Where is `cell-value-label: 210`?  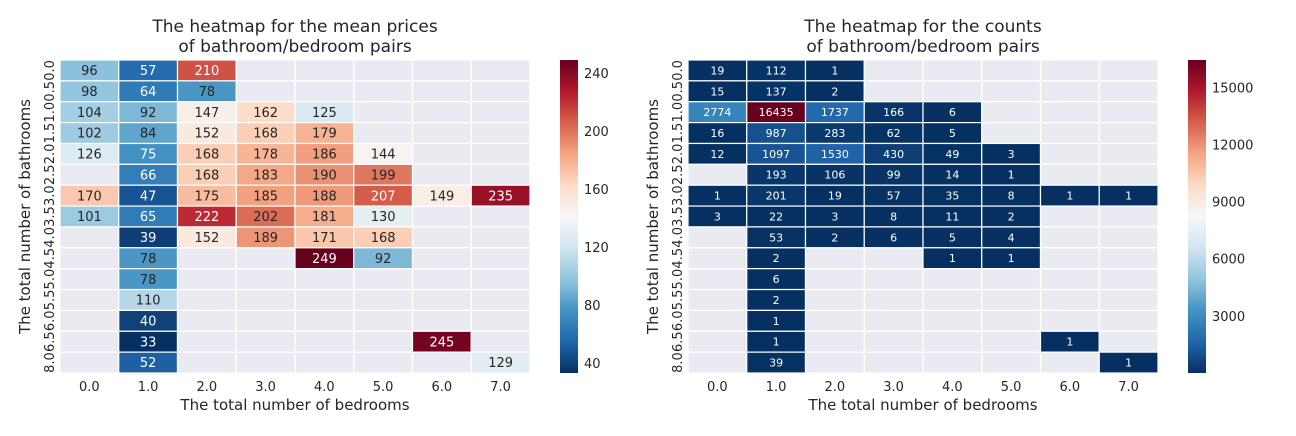
cell-value-label: 210 is located at coordinates (206, 71).